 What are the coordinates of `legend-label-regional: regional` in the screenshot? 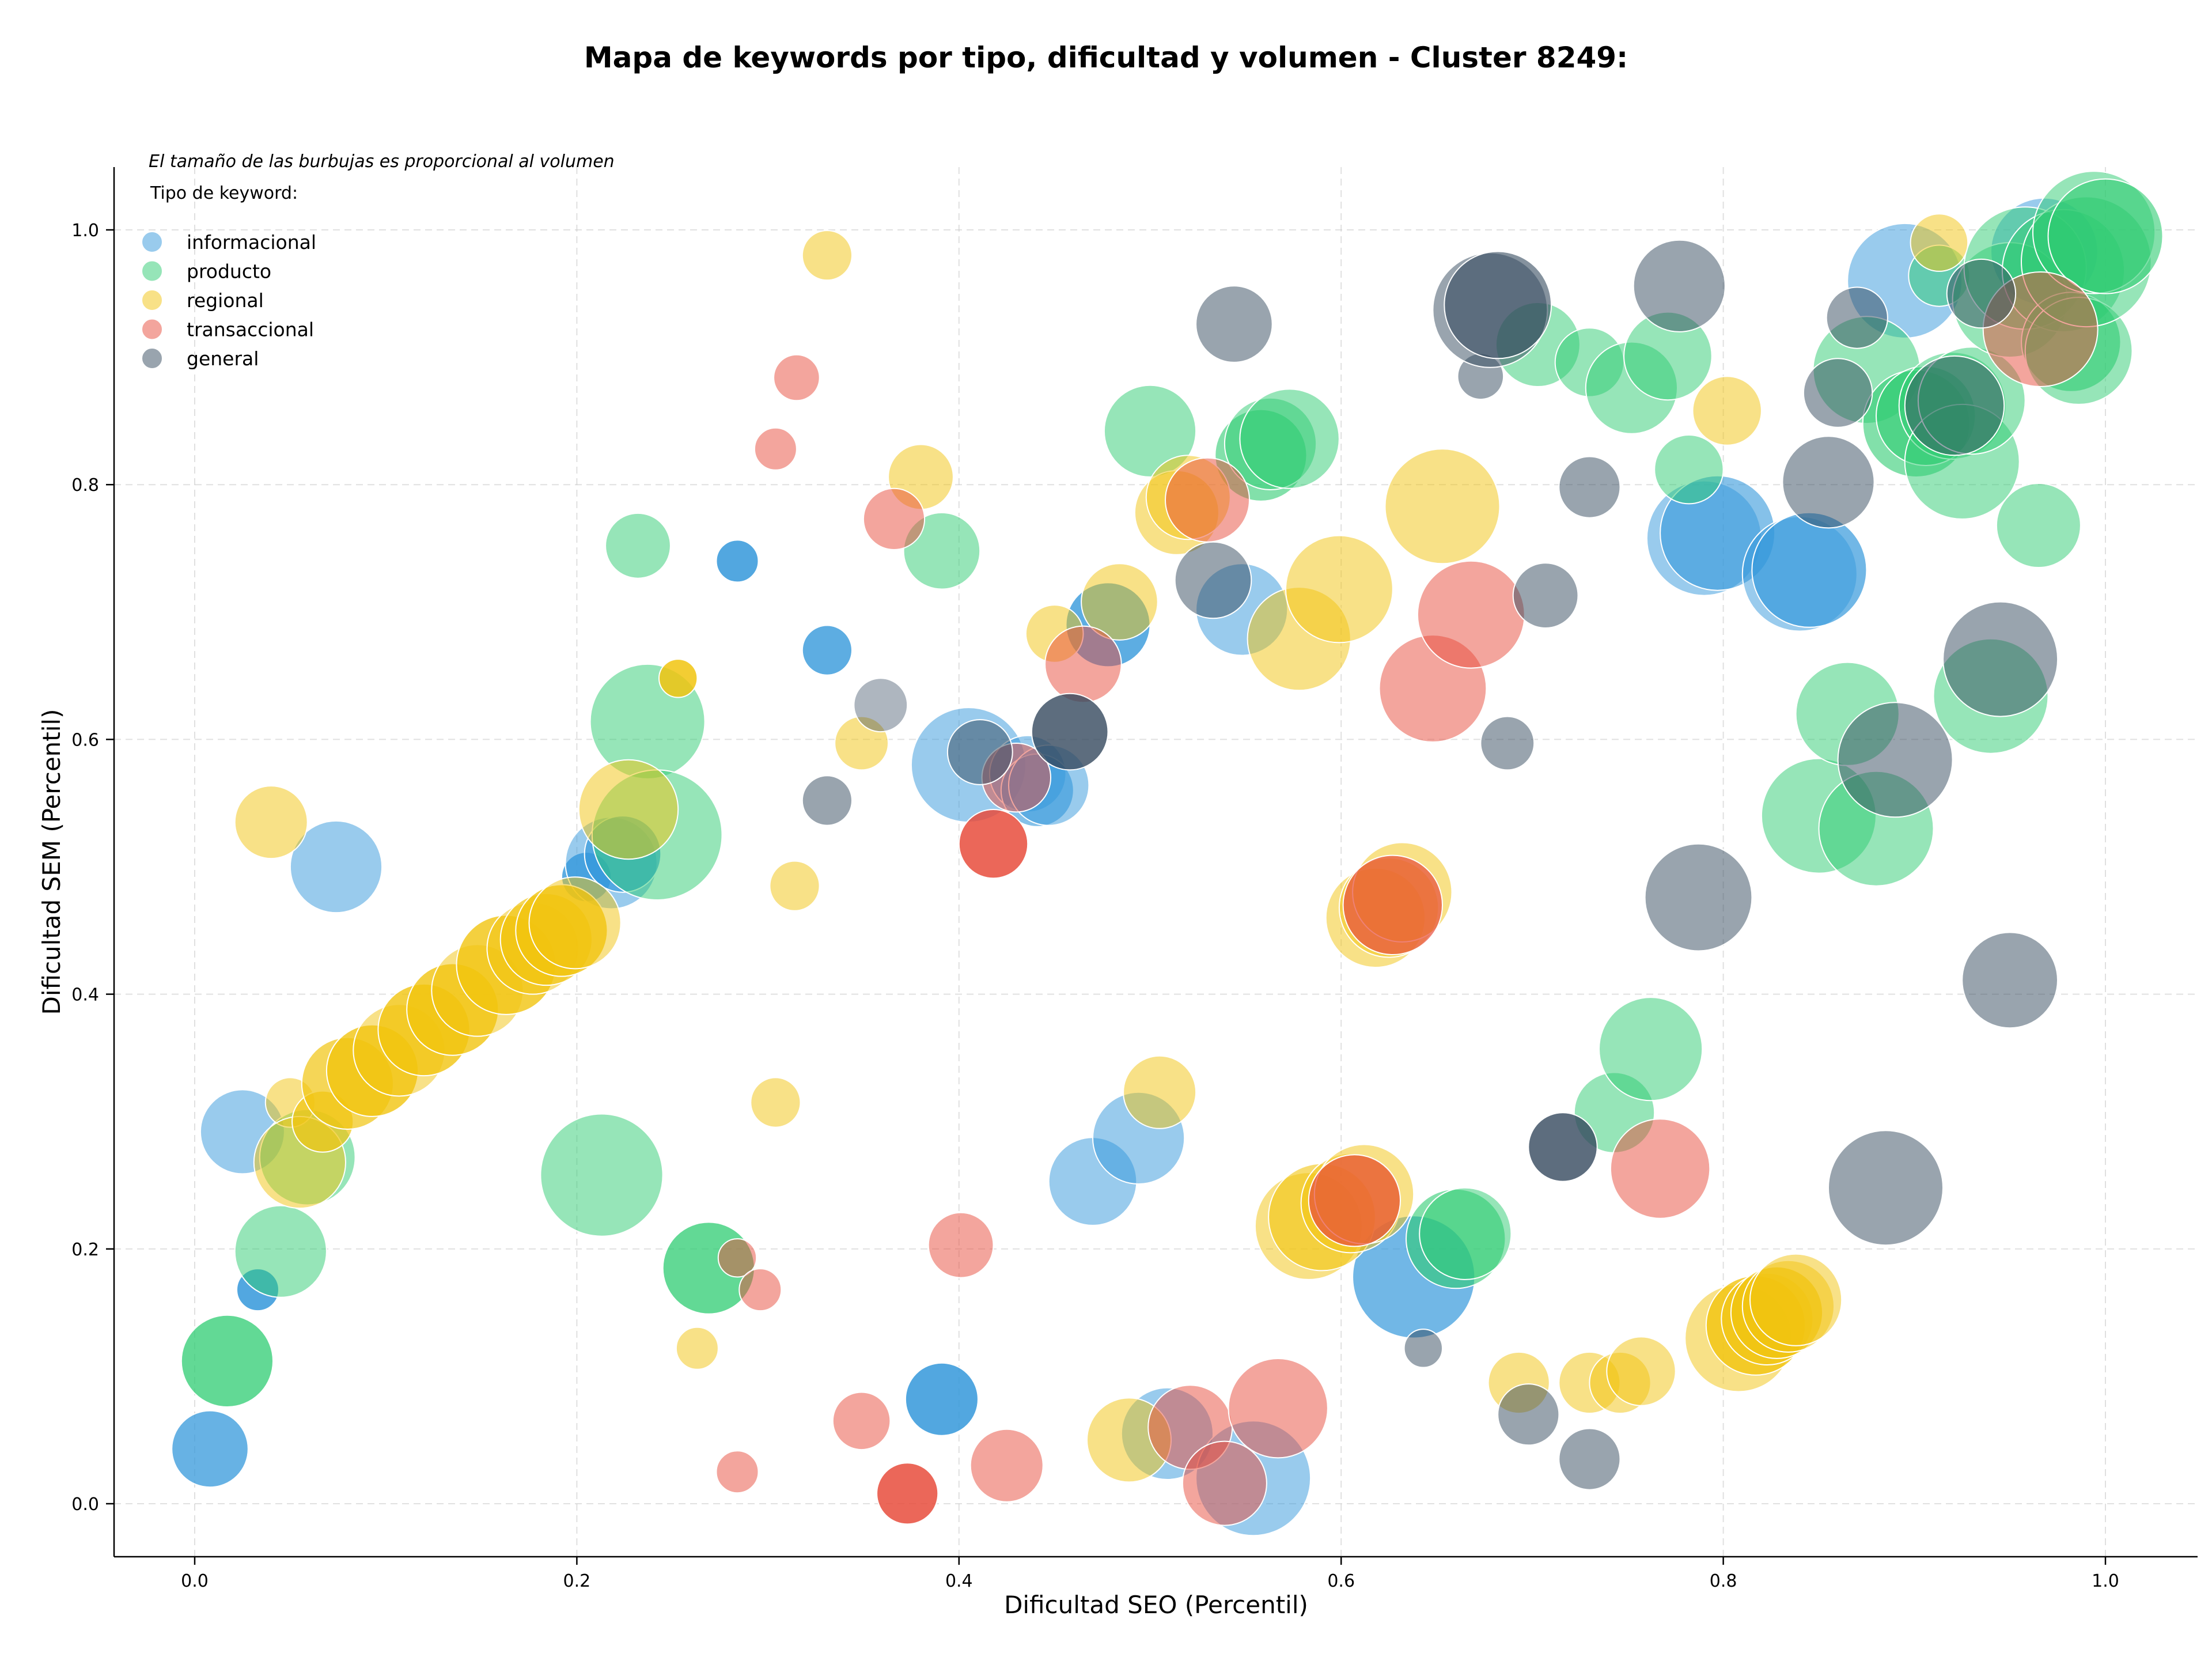 It's located at (225, 300).